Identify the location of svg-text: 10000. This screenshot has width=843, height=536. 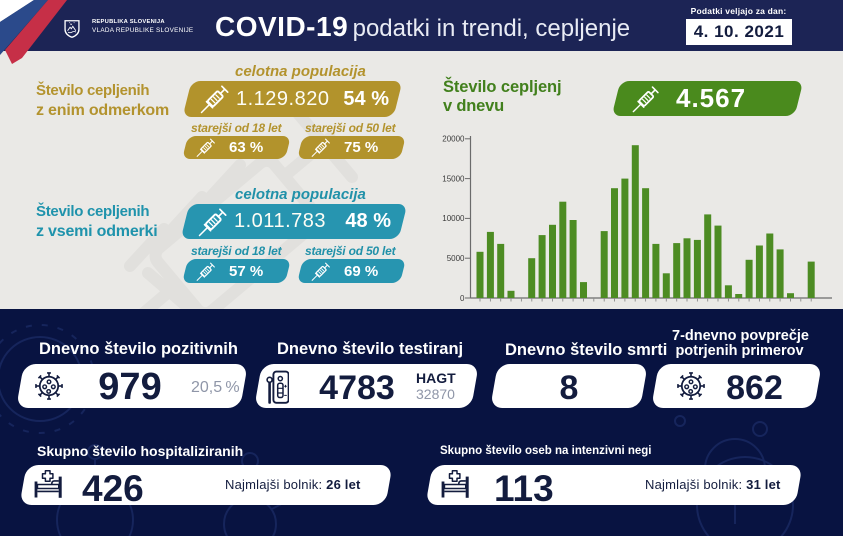
(453, 218).